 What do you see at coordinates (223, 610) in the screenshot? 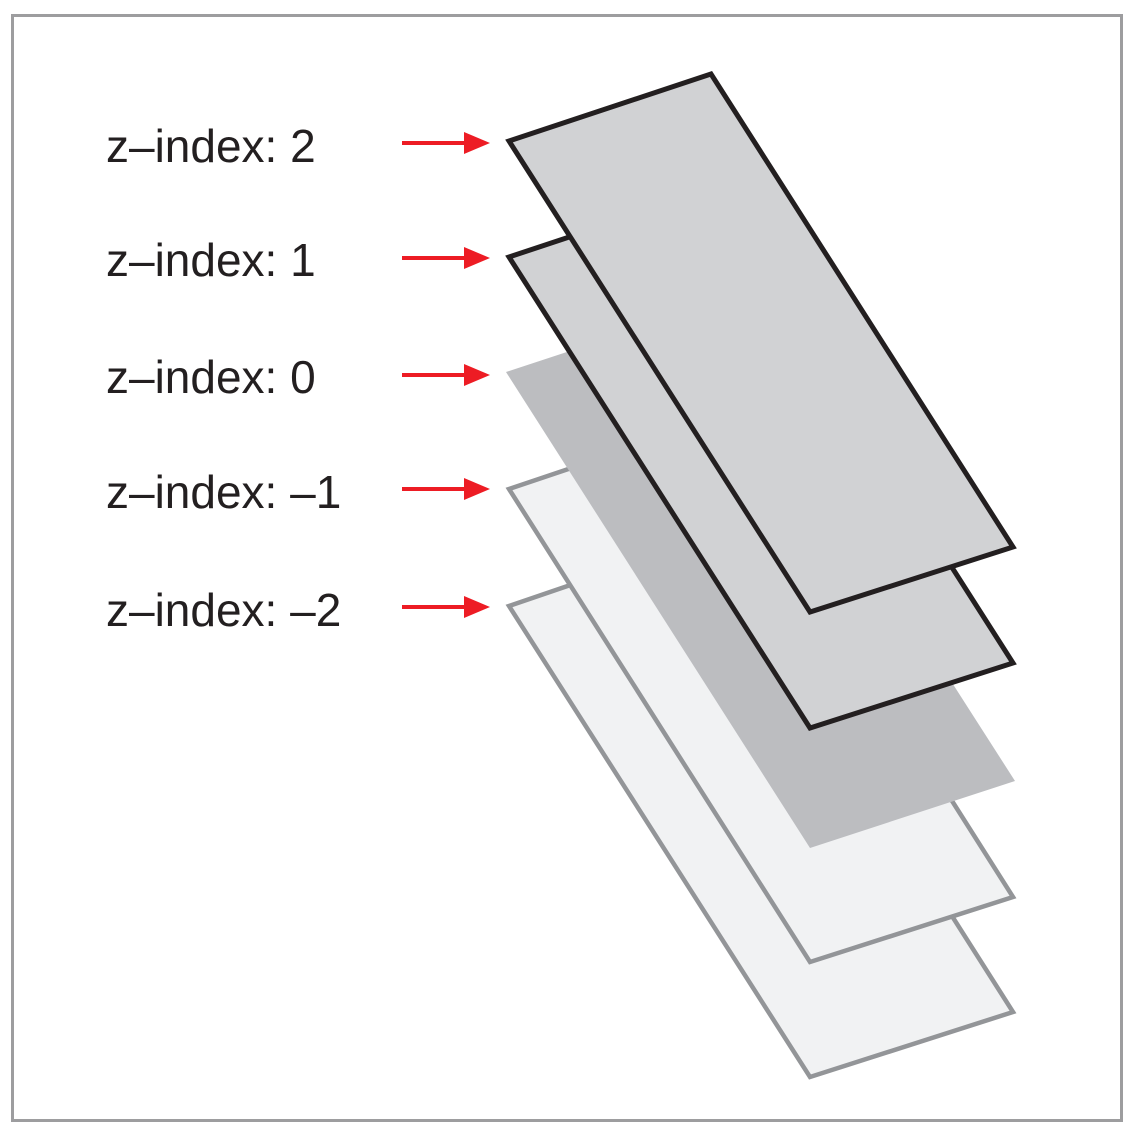
I see `label-z-minus-2: z–index: –2` at bounding box center [223, 610].